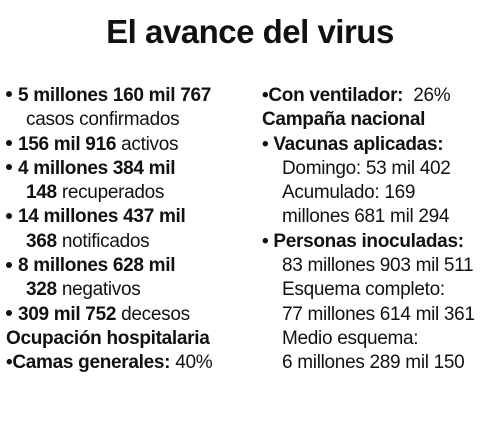  I want to click on stat-decesos: 309 mil 752 decesos, so click(133, 315).